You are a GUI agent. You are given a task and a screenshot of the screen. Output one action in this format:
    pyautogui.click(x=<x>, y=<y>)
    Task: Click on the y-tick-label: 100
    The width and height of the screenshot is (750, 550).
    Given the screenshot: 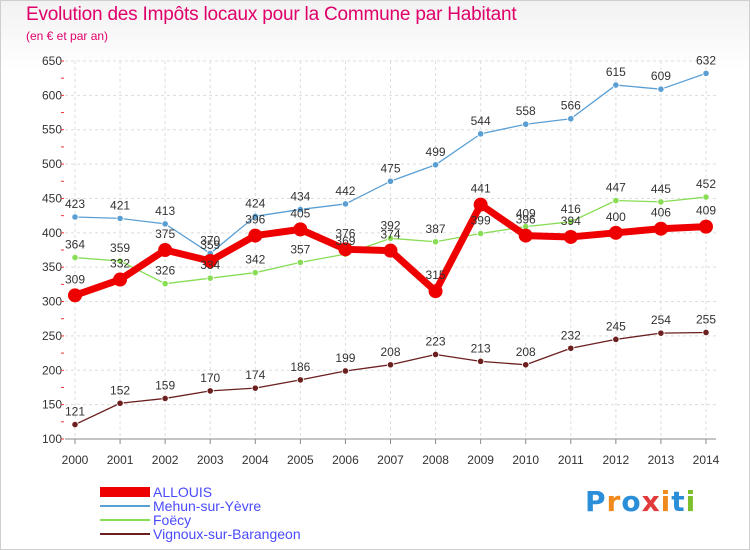 What is the action you would take?
    pyautogui.click(x=52, y=439)
    